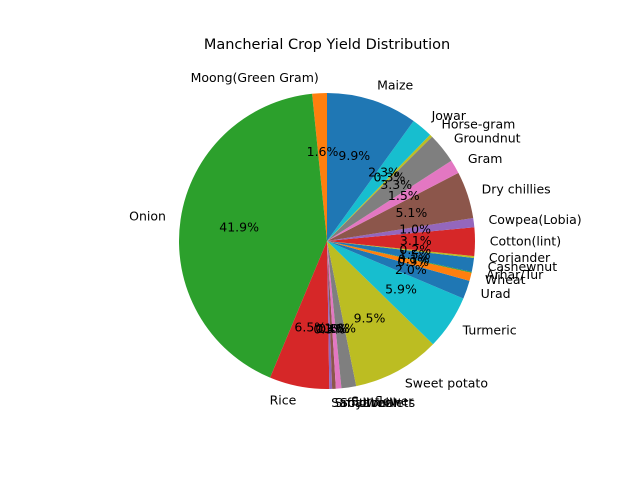 The image size is (640, 480). I want to click on slice-percent-arhar-tur: 0.1%, so click(414, 258).